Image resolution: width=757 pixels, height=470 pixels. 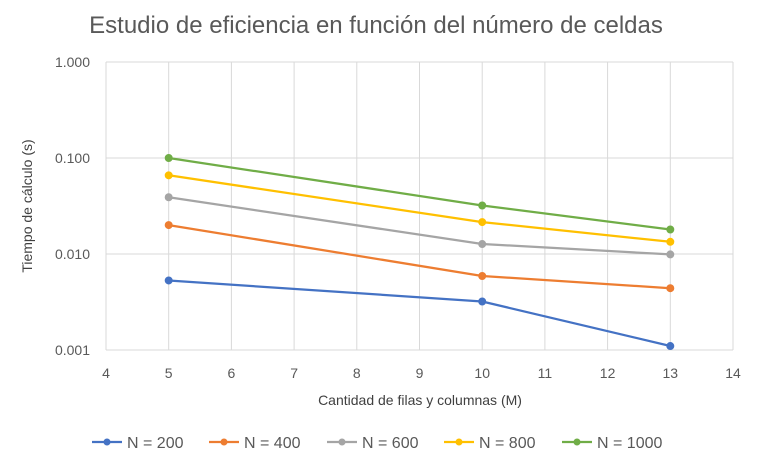 I want to click on y-tick-label: 0.100, so click(x=72, y=158).